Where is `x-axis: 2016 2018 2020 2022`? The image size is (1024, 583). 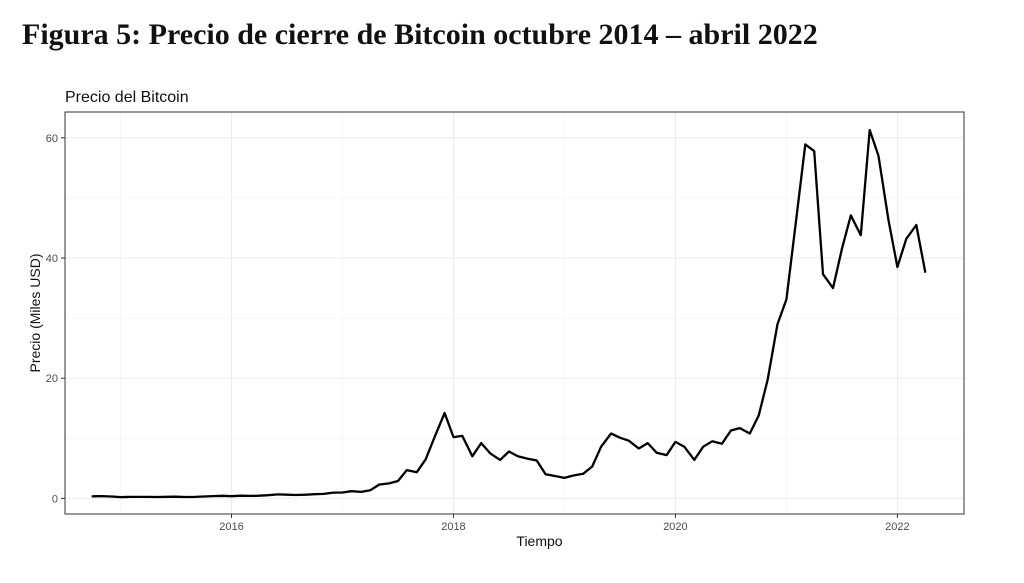
x-axis: 2016 2018 2020 2022 is located at coordinates (564, 523).